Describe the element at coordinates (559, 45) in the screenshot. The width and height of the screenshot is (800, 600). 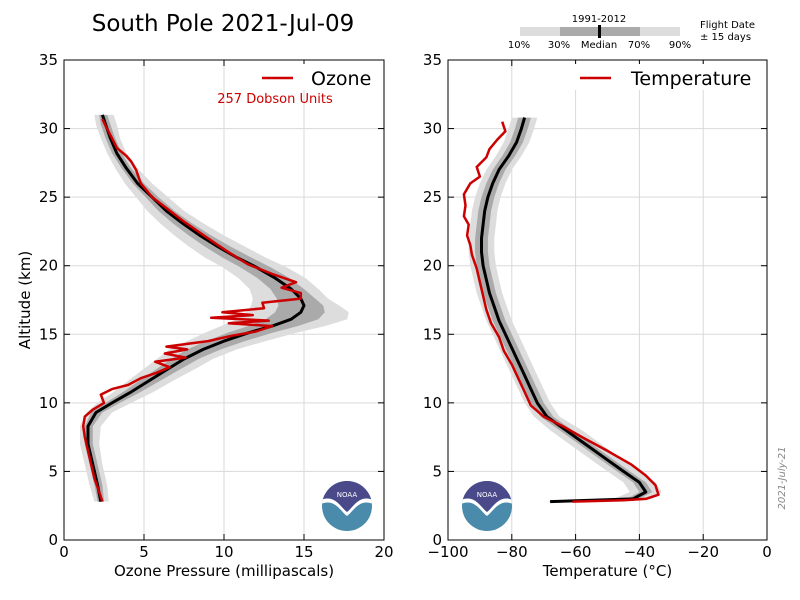
I see `key-label-30: 30%` at that location.